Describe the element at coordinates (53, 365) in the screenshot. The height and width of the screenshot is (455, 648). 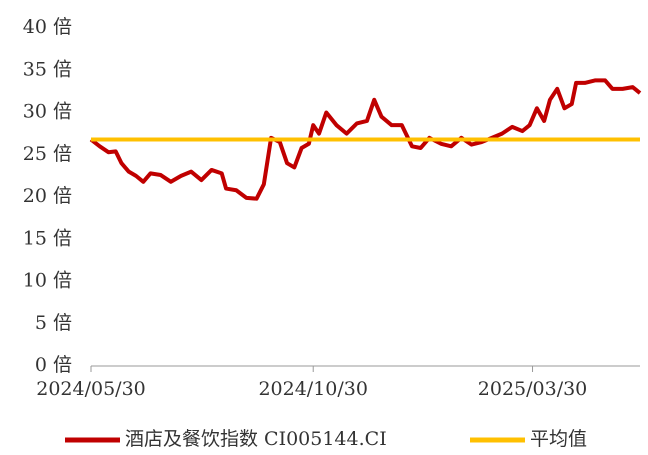
I see `y-tick-label: 0 倍` at that location.